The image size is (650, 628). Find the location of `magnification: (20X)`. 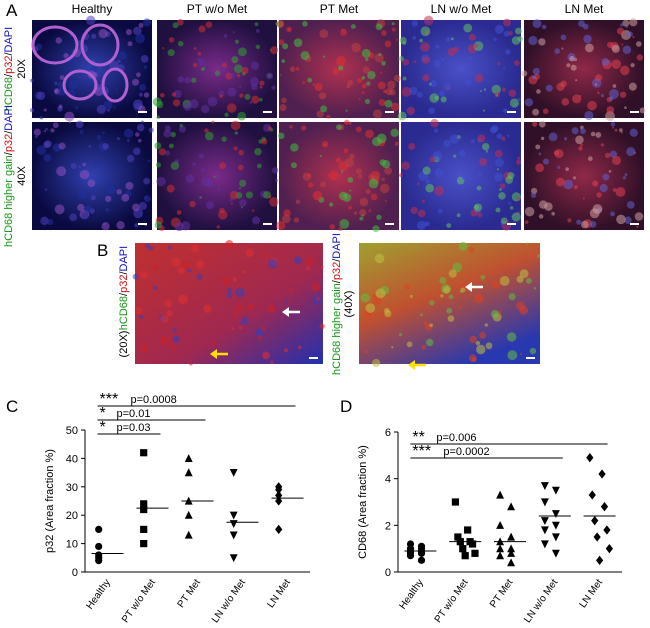

magnification: (20X) is located at coordinates (124, 344).